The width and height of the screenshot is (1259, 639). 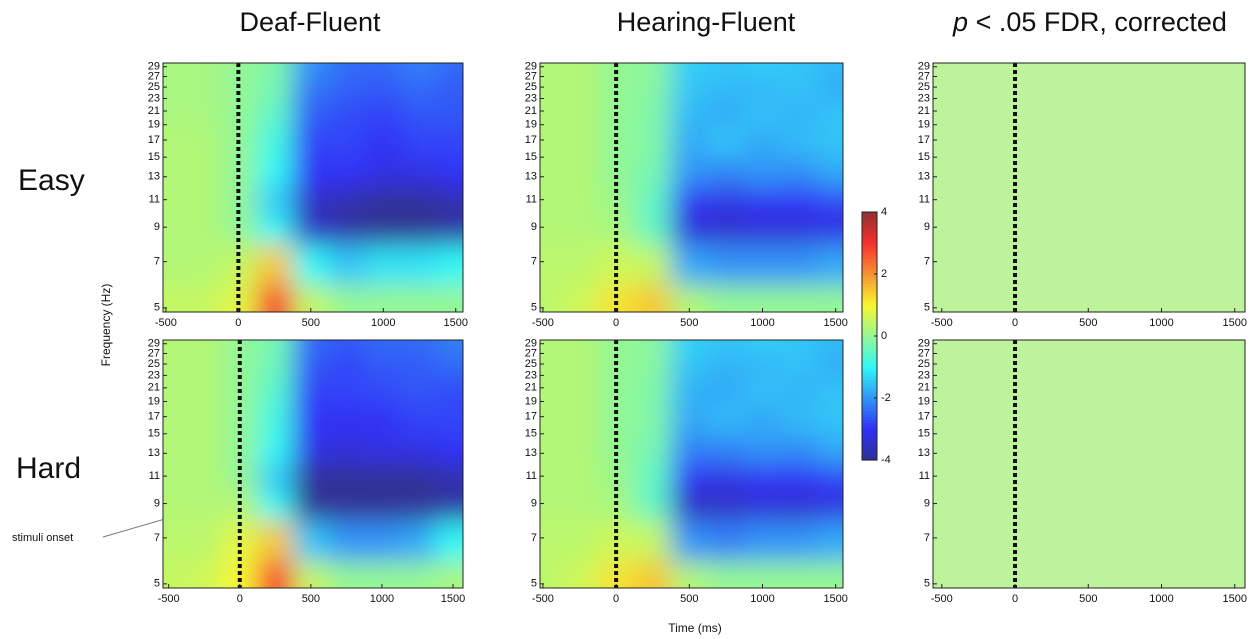 I want to click on heatmap, so click(x=691, y=464).